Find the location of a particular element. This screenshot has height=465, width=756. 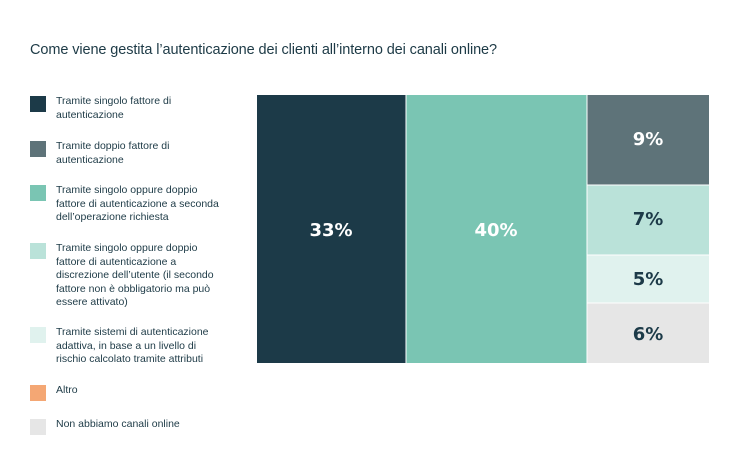

value-label-single-factor: 33% is located at coordinates (330, 230).